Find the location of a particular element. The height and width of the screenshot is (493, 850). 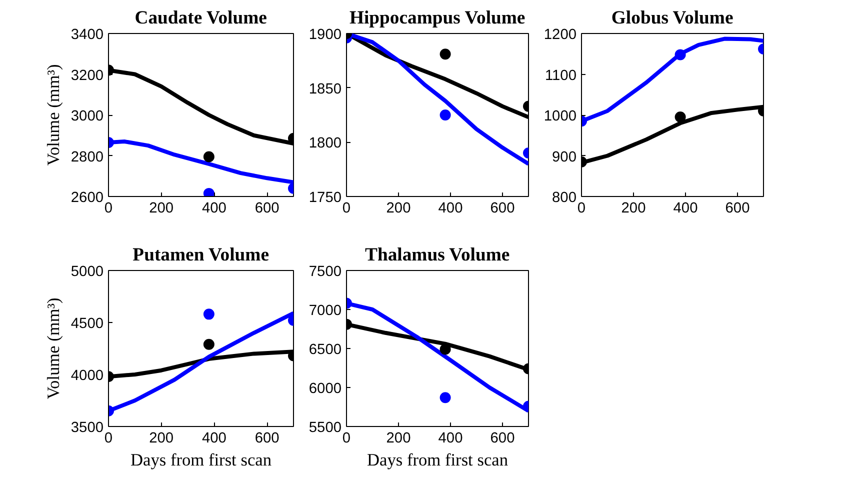

chart-title: Putamen Volume is located at coordinates (200, 255).